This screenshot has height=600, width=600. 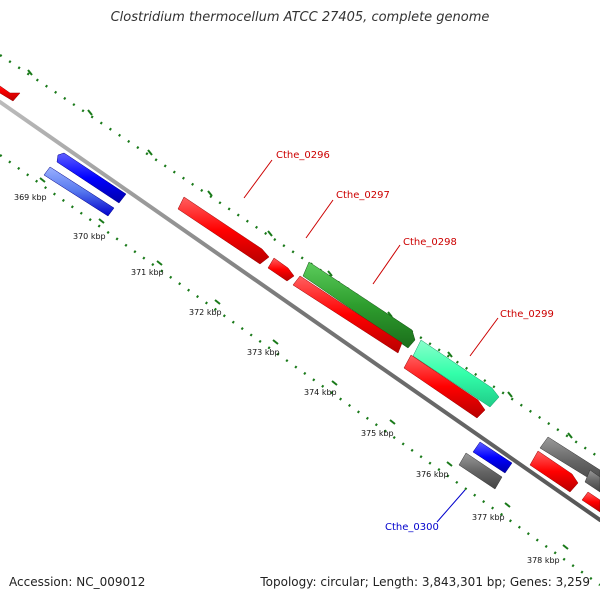 What do you see at coordinates (377, 433) in the screenshot?
I see `tick-label-375: 375 kbp` at bounding box center [377, 433].